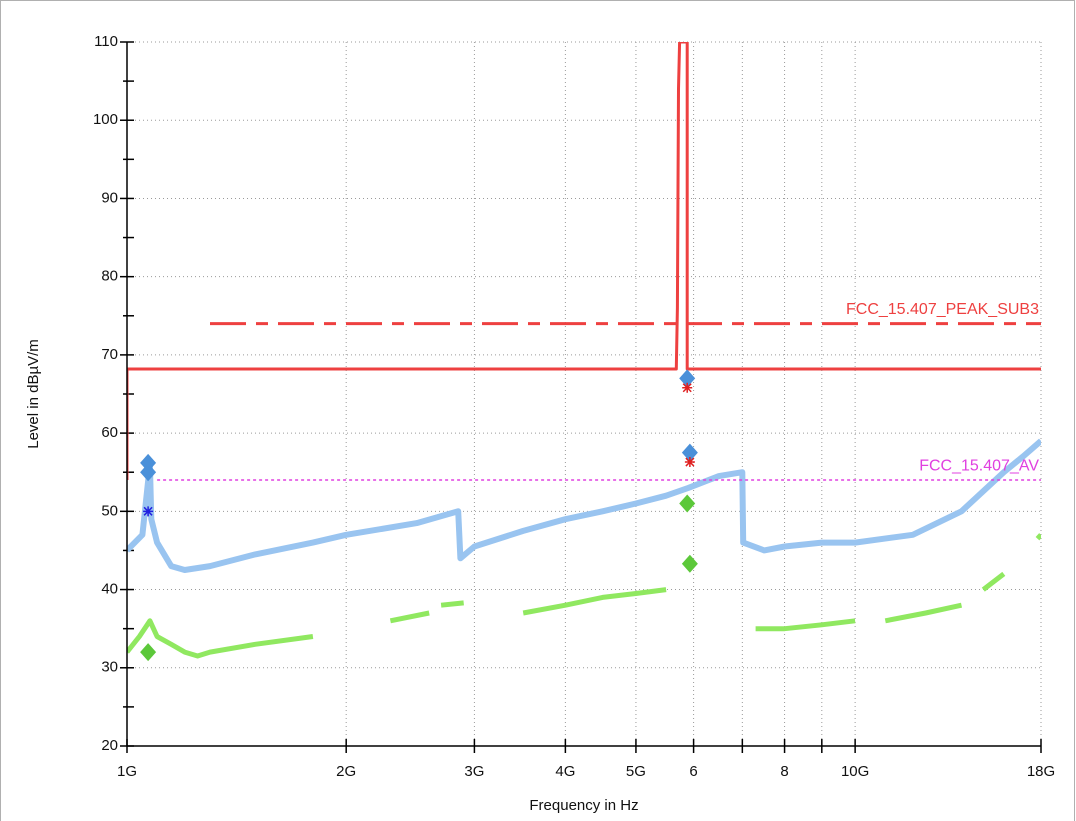 The width and height of the screenshot is (1076, 821). I want to click on x-tick-label: 3G, so click(474, 771).